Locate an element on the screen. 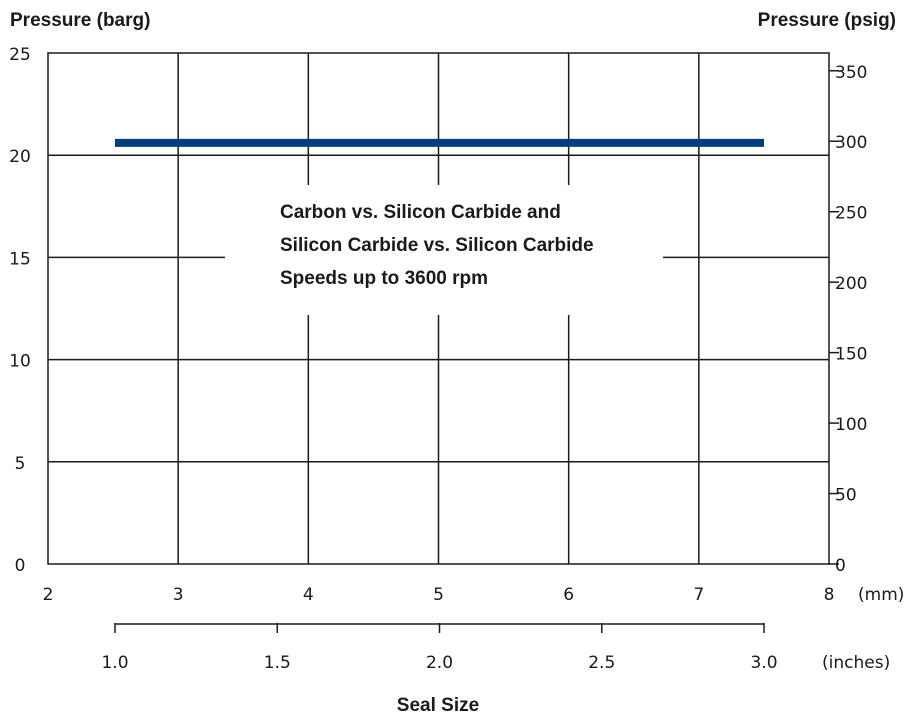  y-right-tick-label: 50 is located at coordinates (846, 496).